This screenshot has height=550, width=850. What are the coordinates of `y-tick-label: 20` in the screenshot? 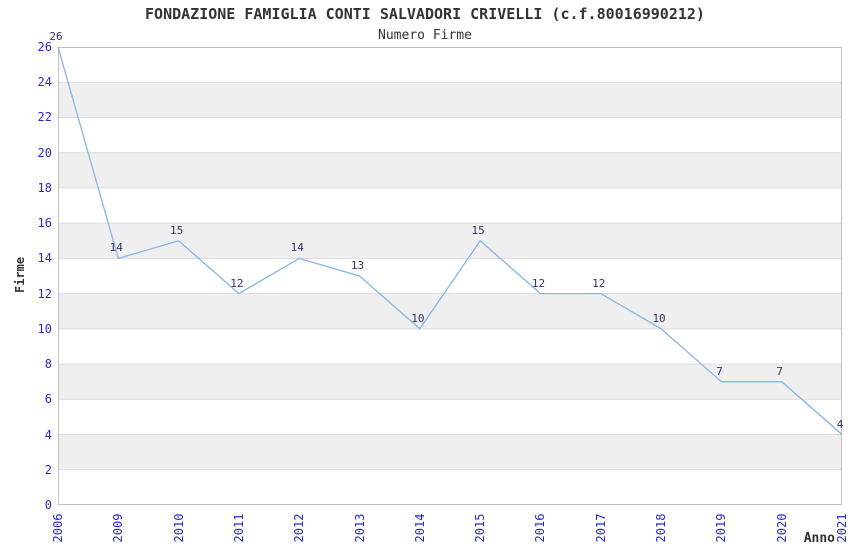 It's located at (44, 152).